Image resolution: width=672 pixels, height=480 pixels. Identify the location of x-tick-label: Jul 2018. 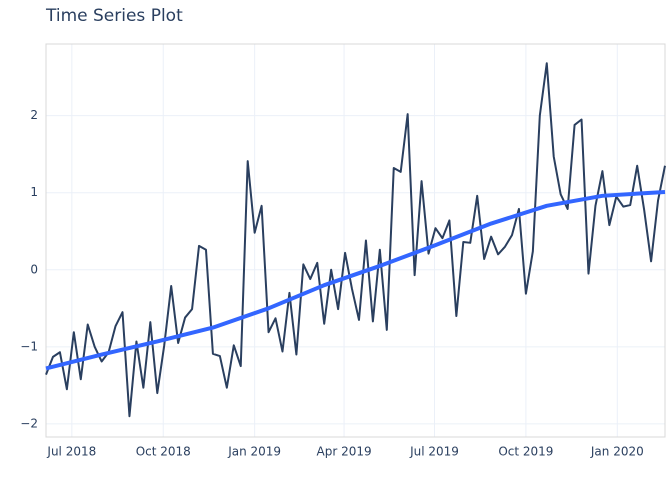
(71, 452).